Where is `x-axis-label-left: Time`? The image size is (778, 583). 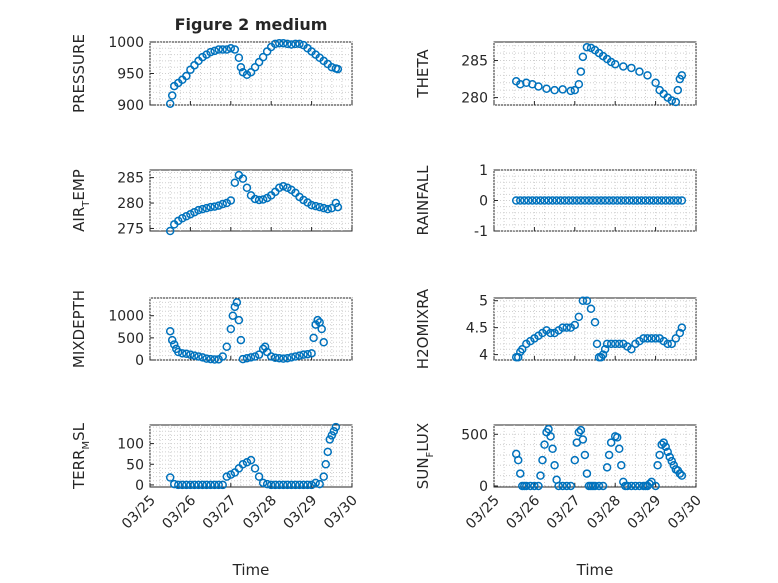 x-axis-label-left: Time is located at coordinates (251, 570).